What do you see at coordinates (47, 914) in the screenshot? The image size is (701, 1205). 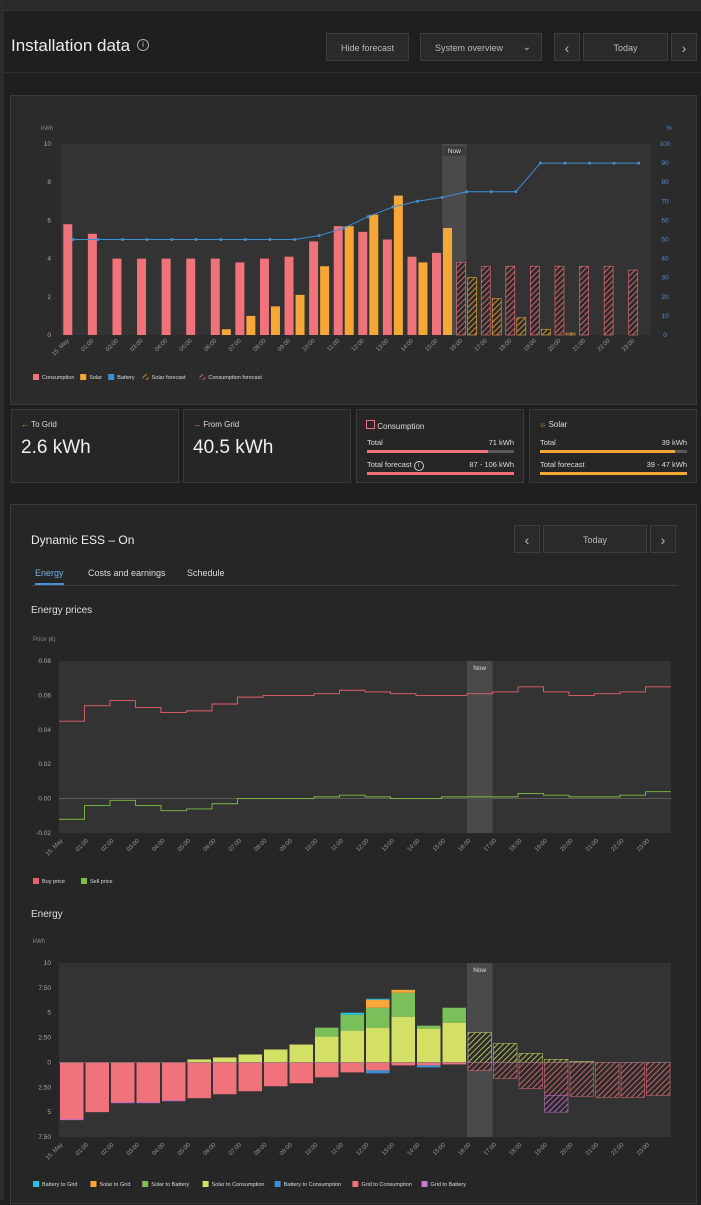 I see `energy-title: Energy` at bounding box center [47, 914].